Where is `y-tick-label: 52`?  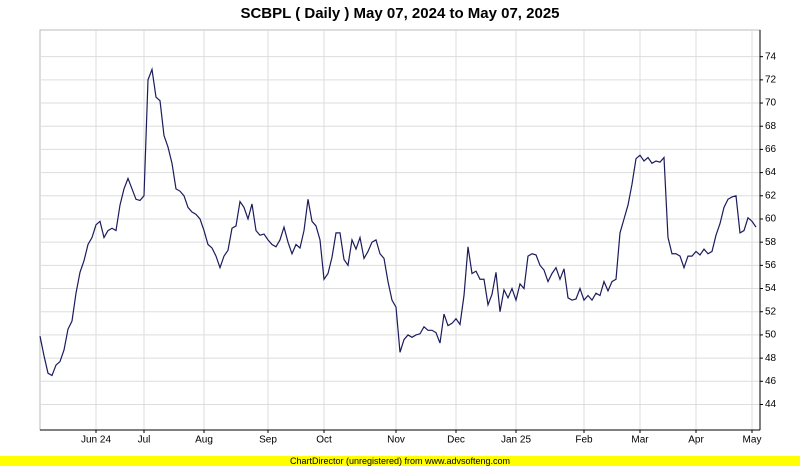
y-tick-label: 52 is located at coordinates (771, 311).